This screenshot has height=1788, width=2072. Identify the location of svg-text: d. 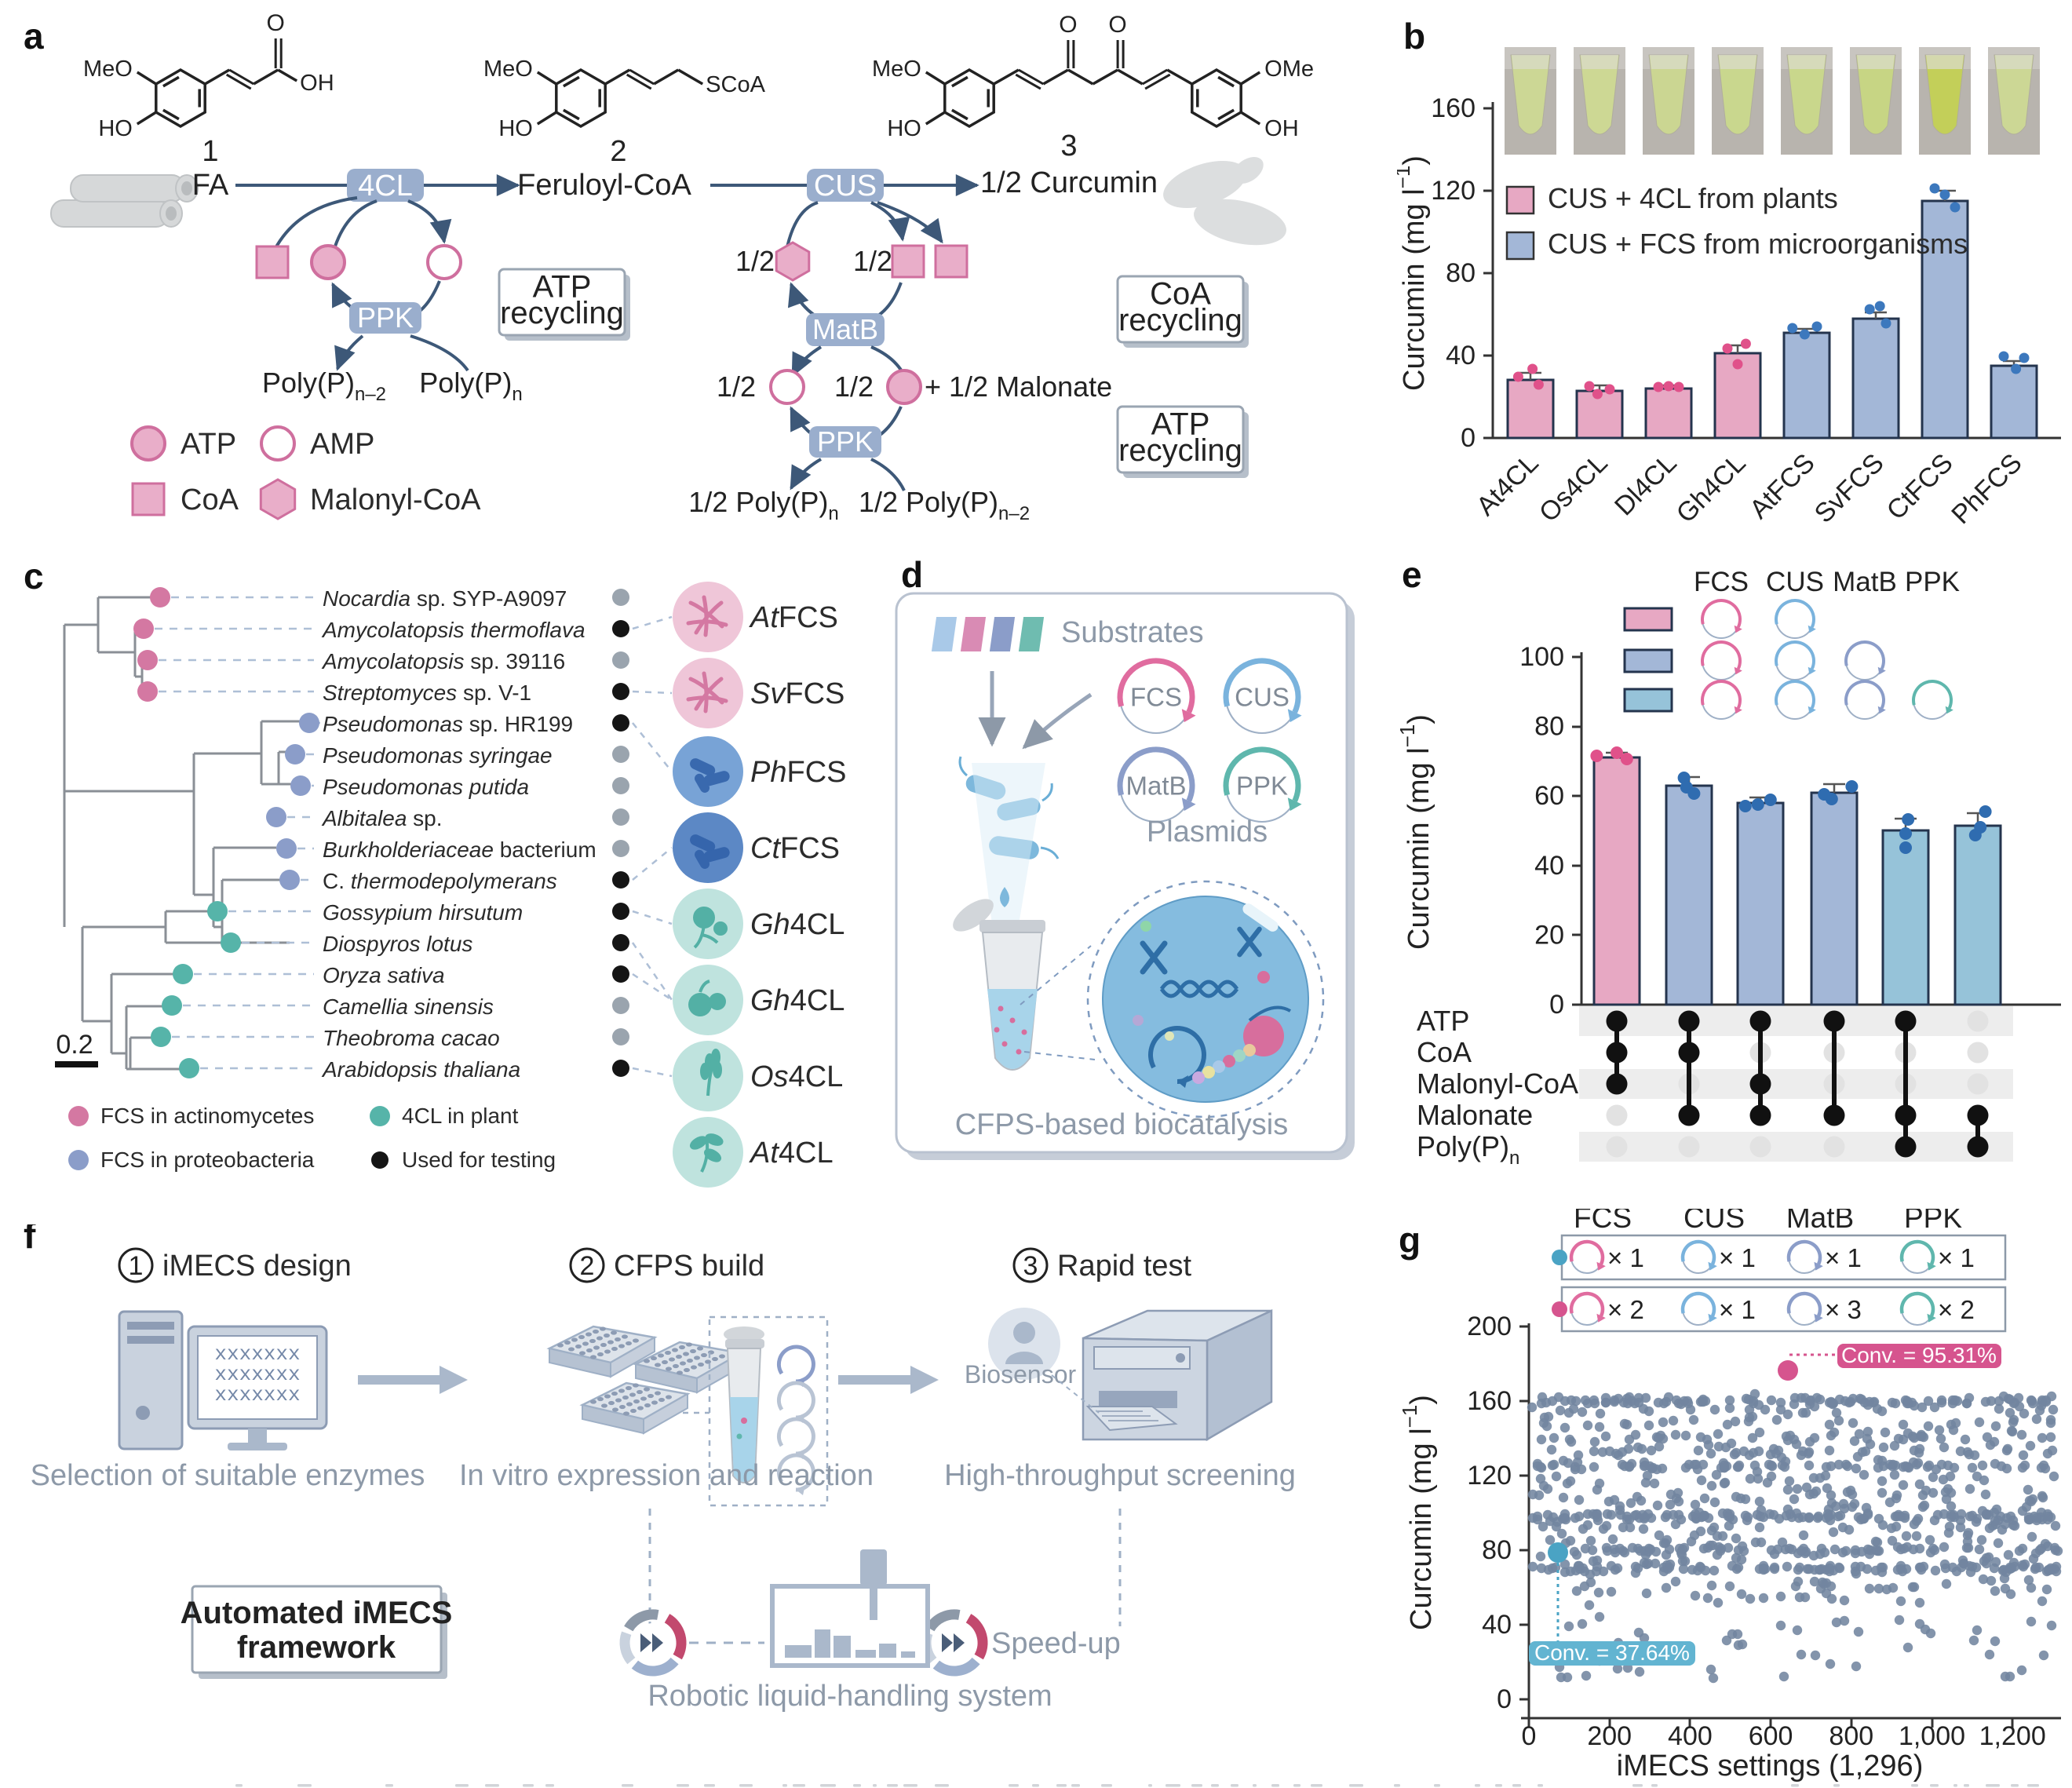
(912, 574).